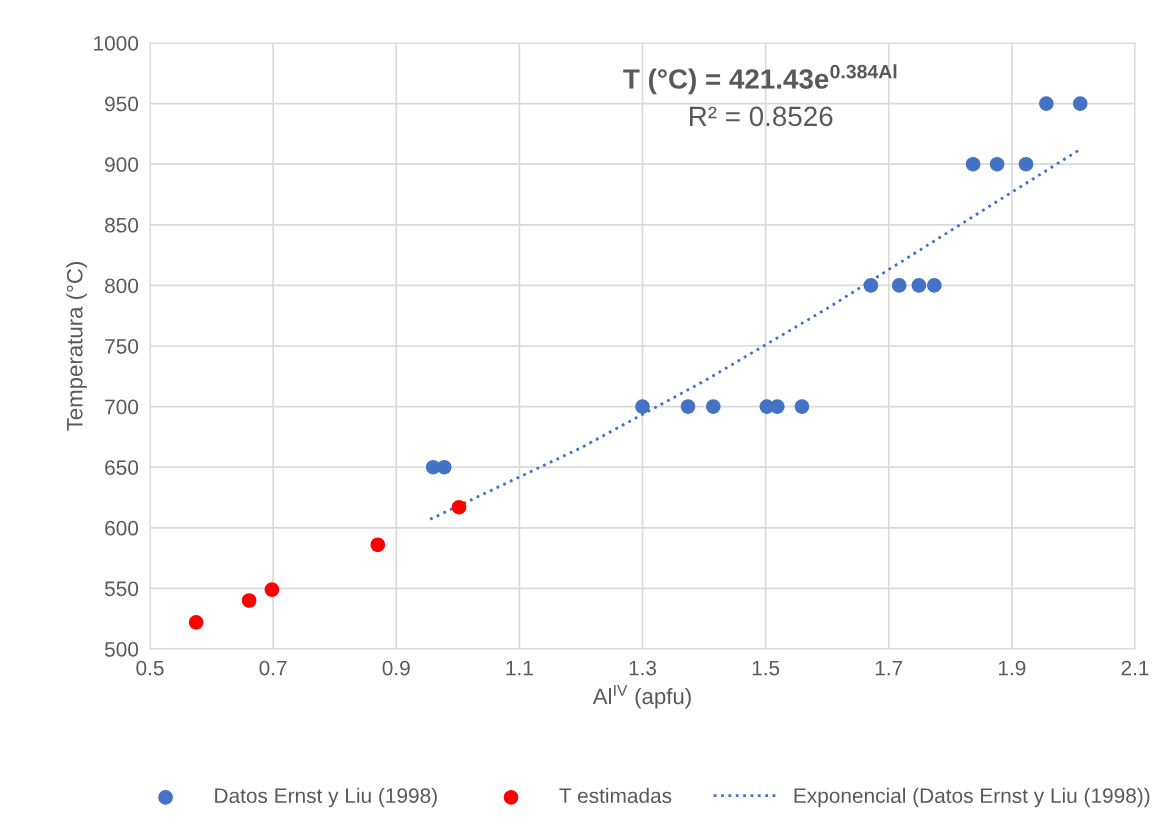 Image resolution: width=1171 pixels, height=829 pixels. Describe the element at coordinates (766, 668) in the screenshot. I see `x-tick-label: 1.5` at that location.